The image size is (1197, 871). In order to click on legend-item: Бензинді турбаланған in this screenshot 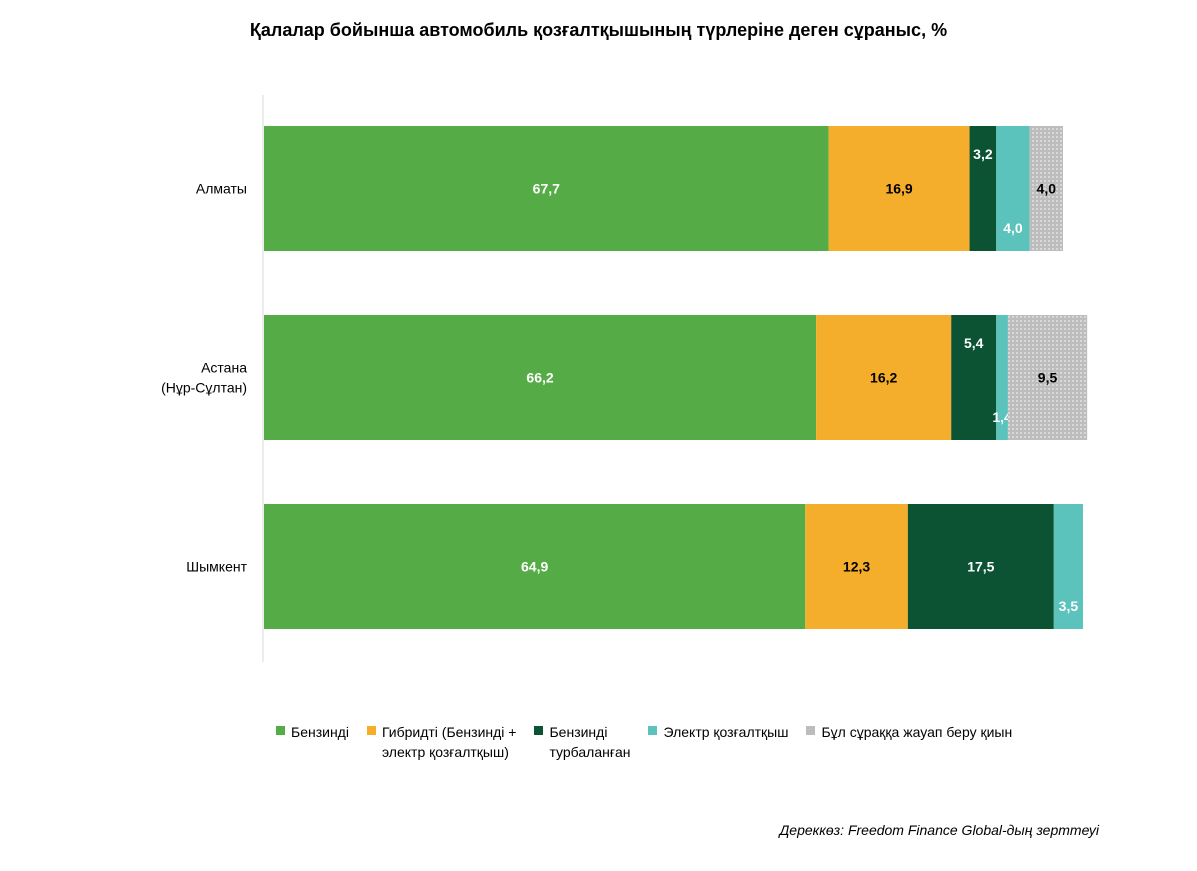, I will do `click(582, 742)`.